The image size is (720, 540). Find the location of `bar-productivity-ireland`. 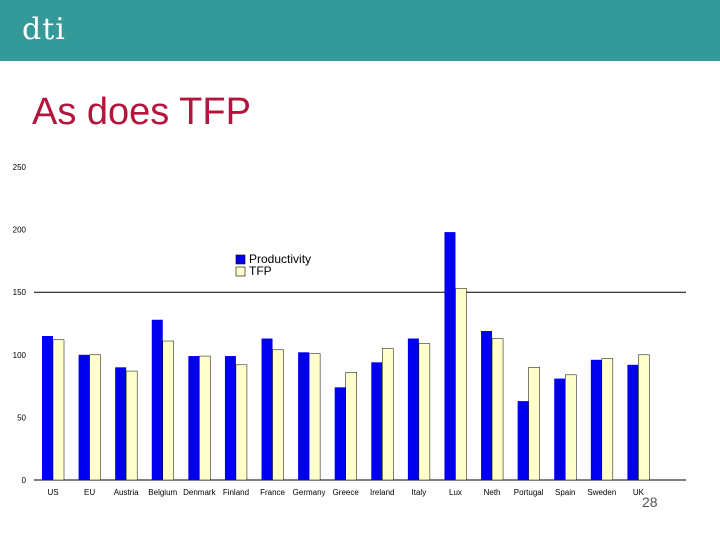

bar-productivity-ireland is located at coordinates (377, 421).